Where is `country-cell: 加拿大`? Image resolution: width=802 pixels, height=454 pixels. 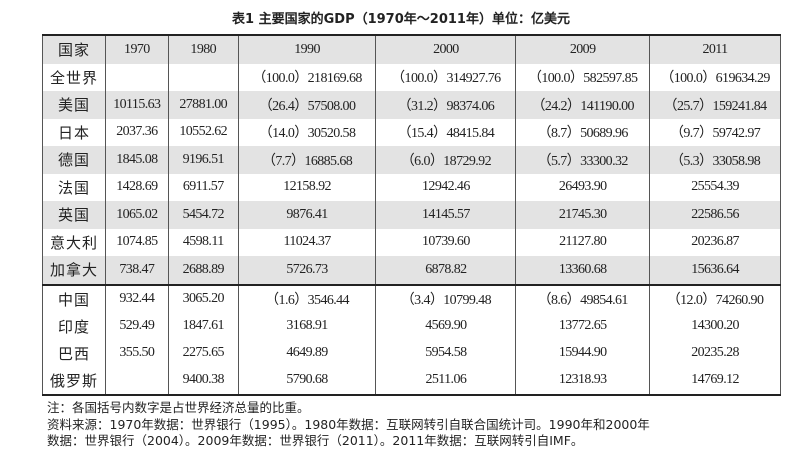
country-cell: 加拿大 is located at coordinates (74, 270).